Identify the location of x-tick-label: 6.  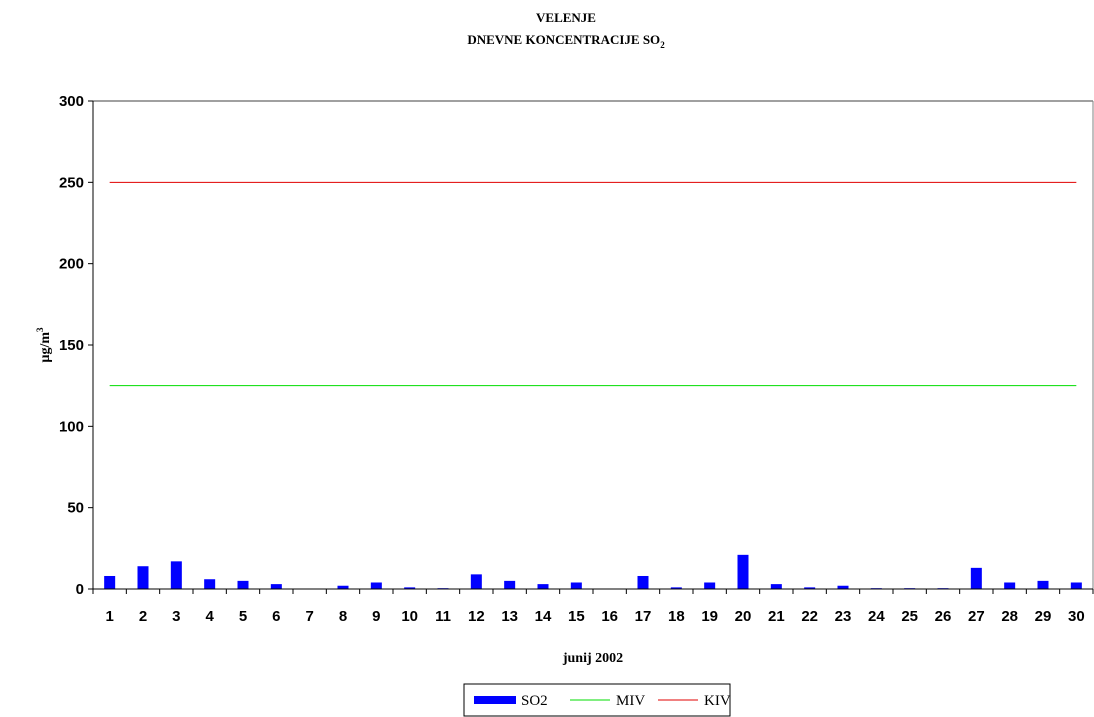
(276, 616).